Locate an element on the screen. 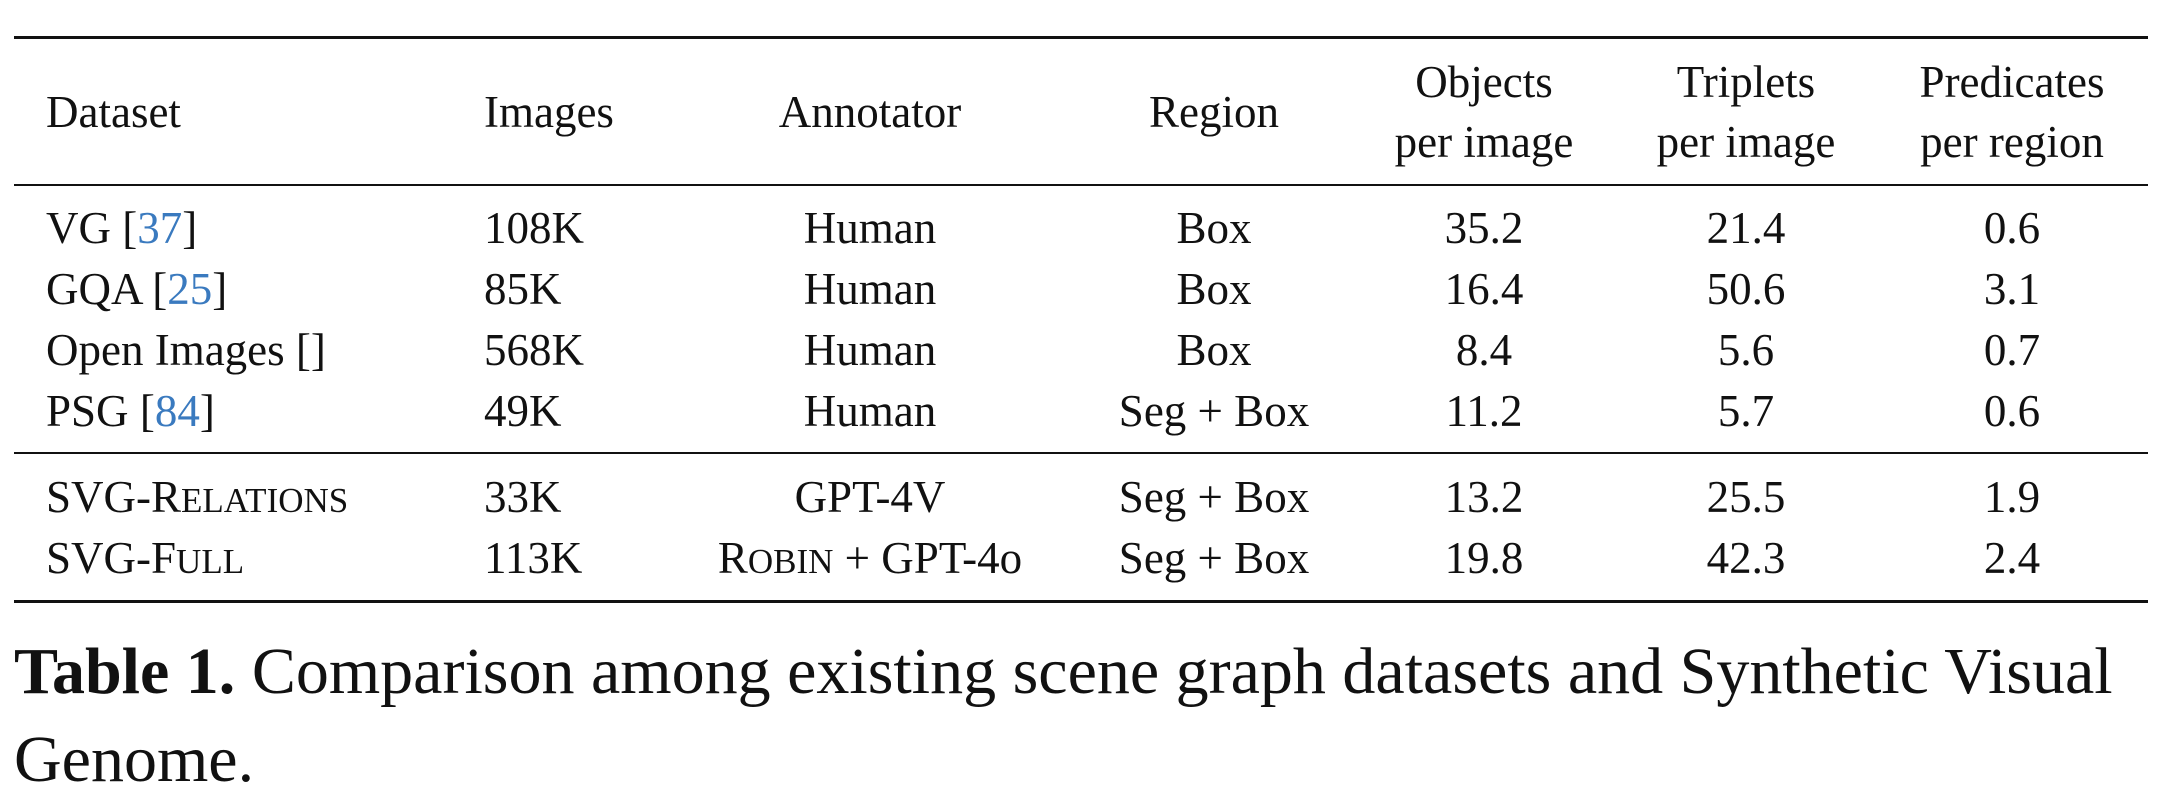  header-annotator: Annotator is located at coordinates (870, 112).